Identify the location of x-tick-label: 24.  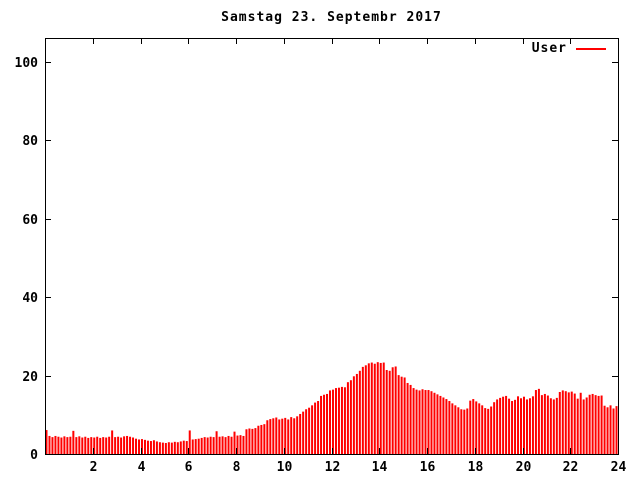
(619, 467).